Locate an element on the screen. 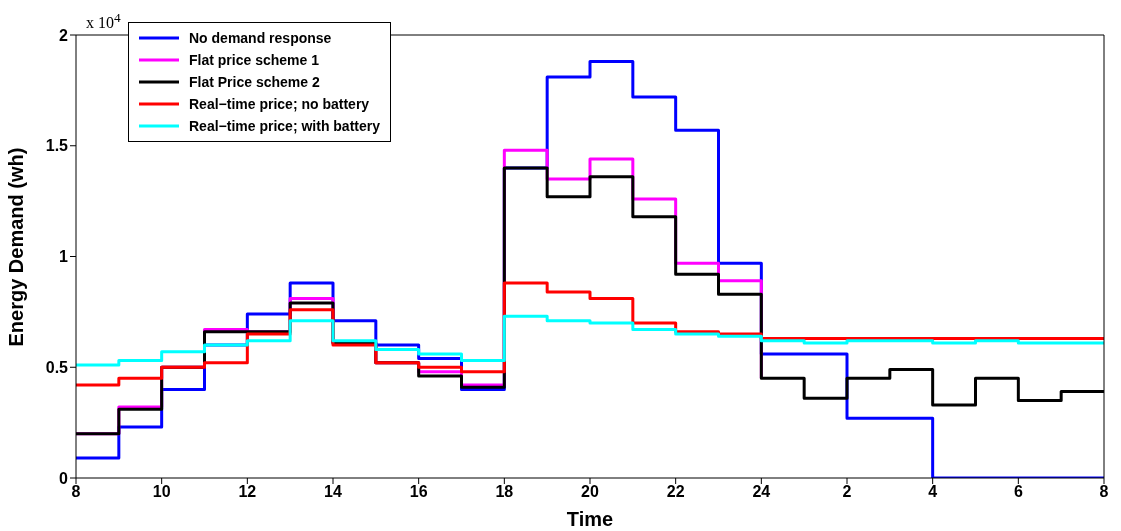  y-tick-label: 2 is located at coordinates (64, 35).